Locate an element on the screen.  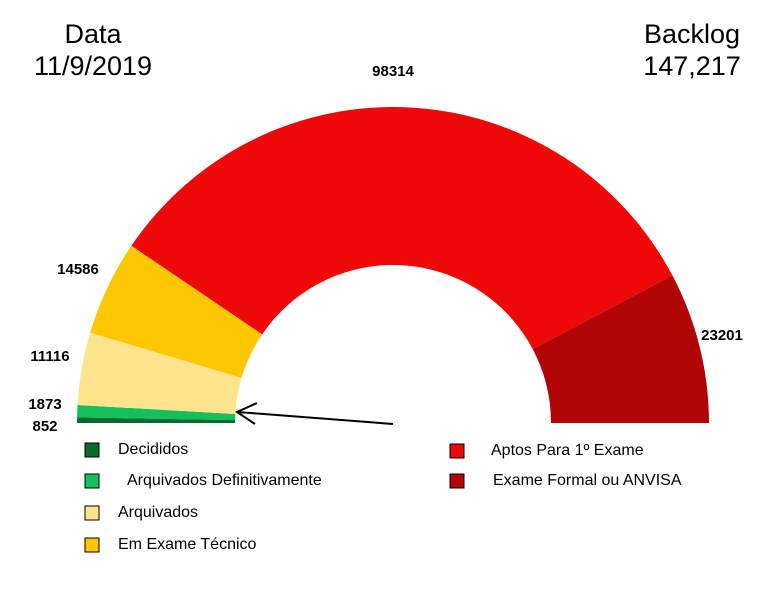
arrow is located at coordinates (315, 413).